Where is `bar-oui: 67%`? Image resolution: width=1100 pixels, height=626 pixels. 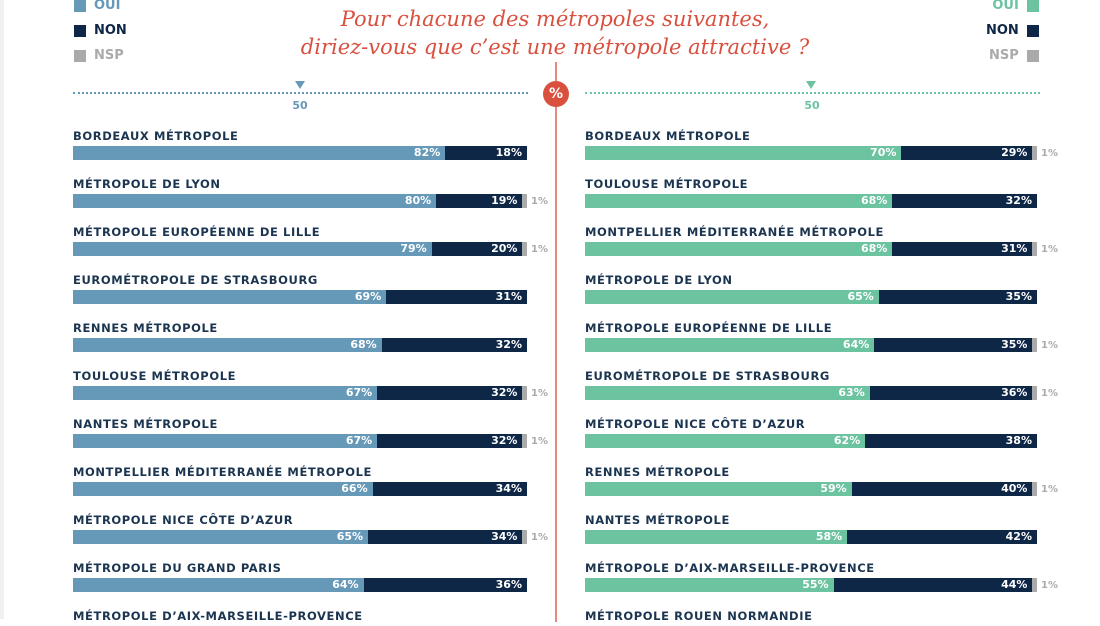 bar-oui: 67% is located at coordinates (225, 441).